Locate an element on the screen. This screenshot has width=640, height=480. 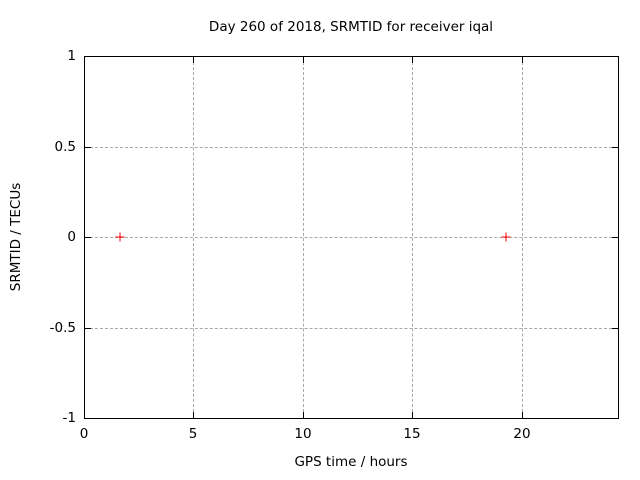
x-tick-label: 15 is located at coordinates (412, 434).